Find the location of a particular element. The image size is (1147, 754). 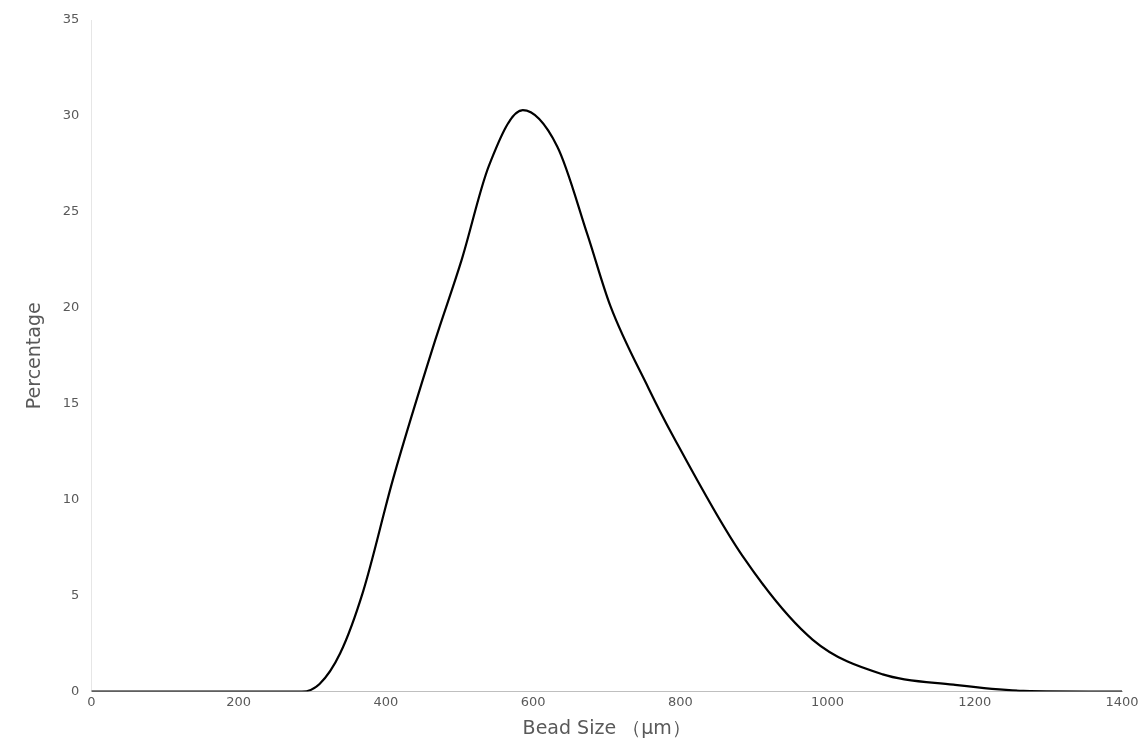

x-tick-label: 1400 is located at coordinates (1122, 701).